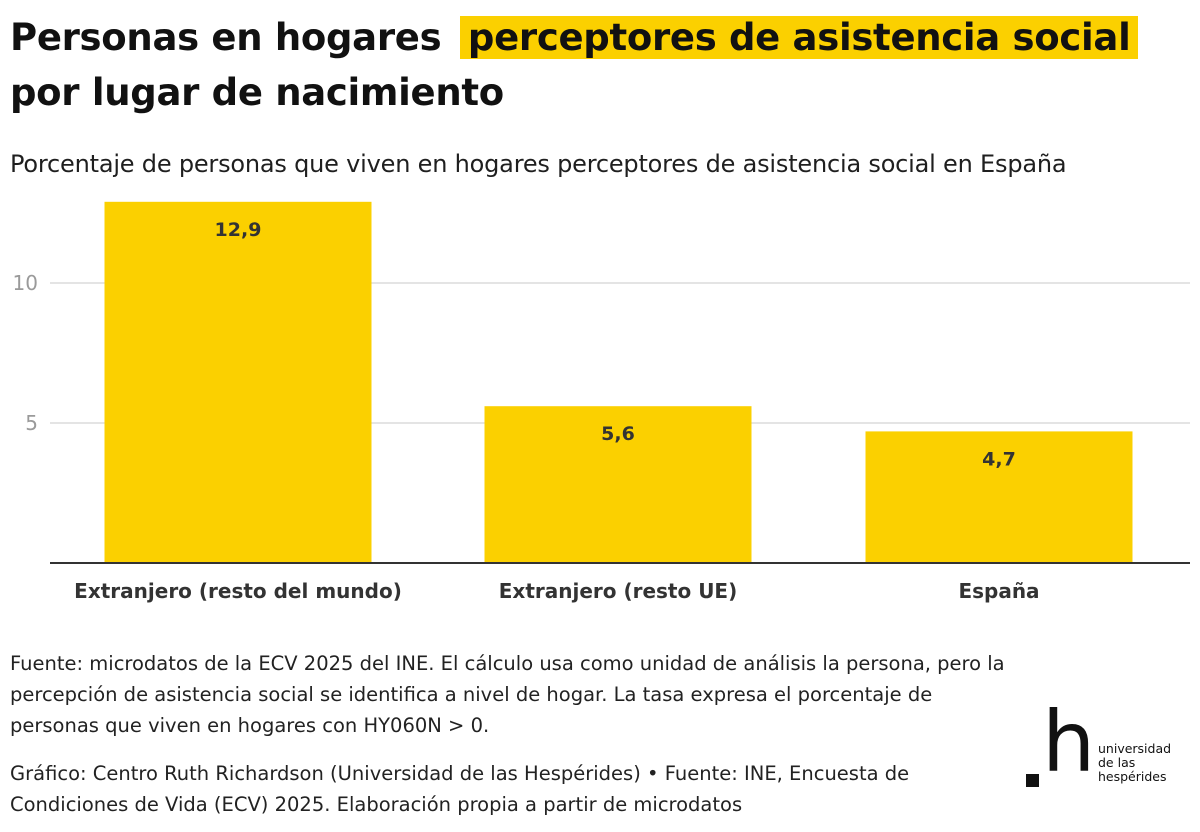 This screenshot has width=1200, height=832. Describe the element at coordinates (998, 591) in the screenshot. I see `x-category-label-3: España` at that location.